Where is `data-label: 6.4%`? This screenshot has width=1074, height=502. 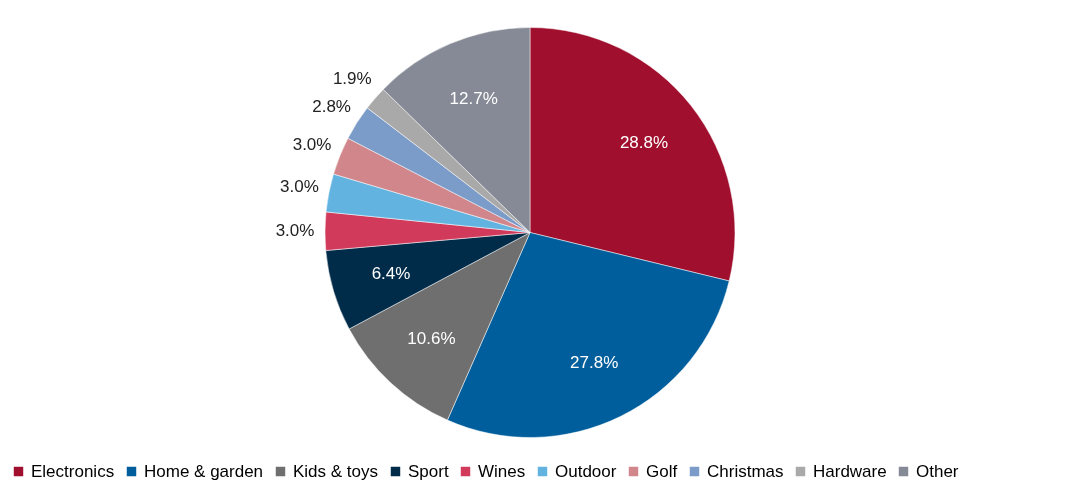
data-label: 6.4% is located at coordinates (391, 273).